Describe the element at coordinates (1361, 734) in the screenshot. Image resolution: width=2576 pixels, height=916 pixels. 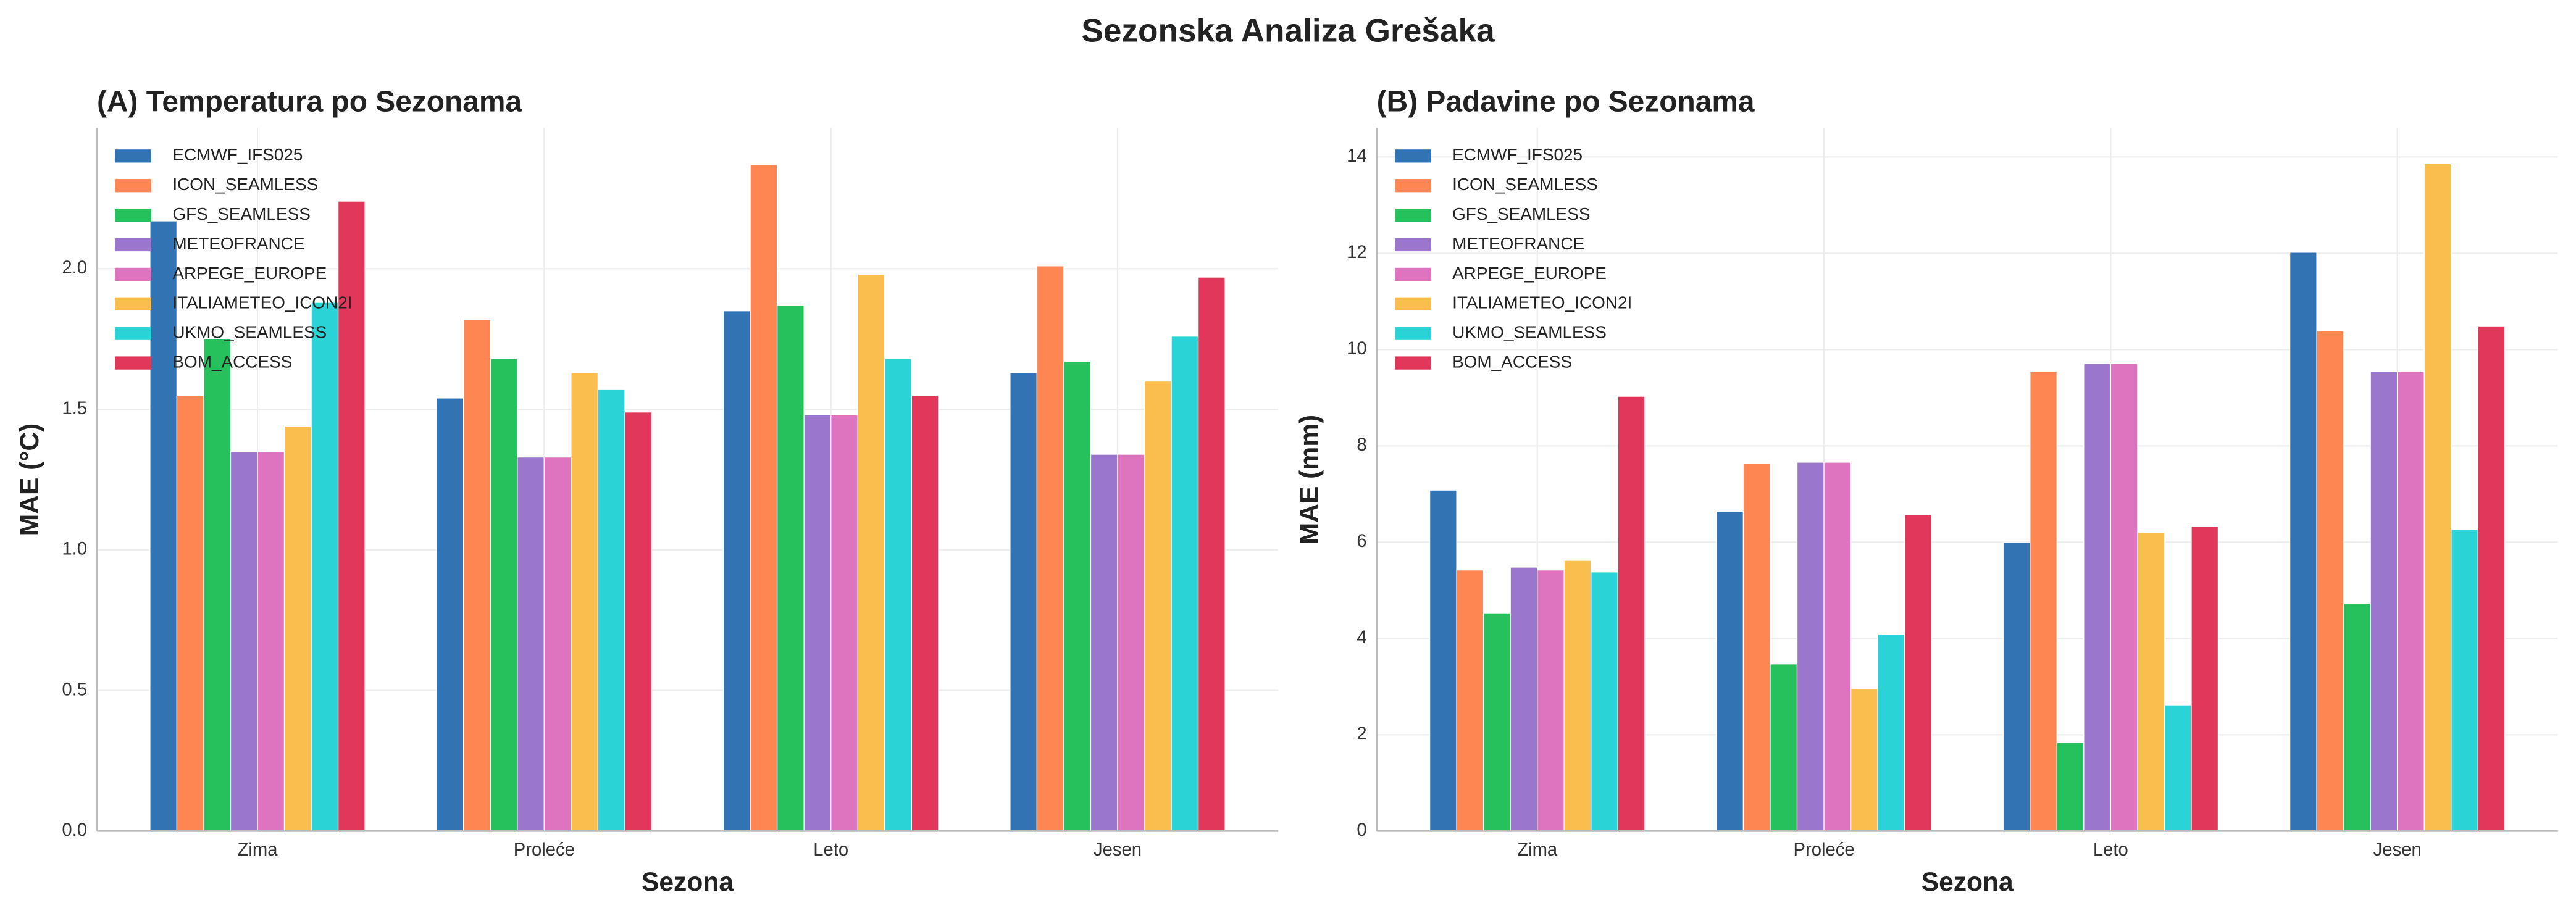
I see `y-tick-label: 2` at that location.